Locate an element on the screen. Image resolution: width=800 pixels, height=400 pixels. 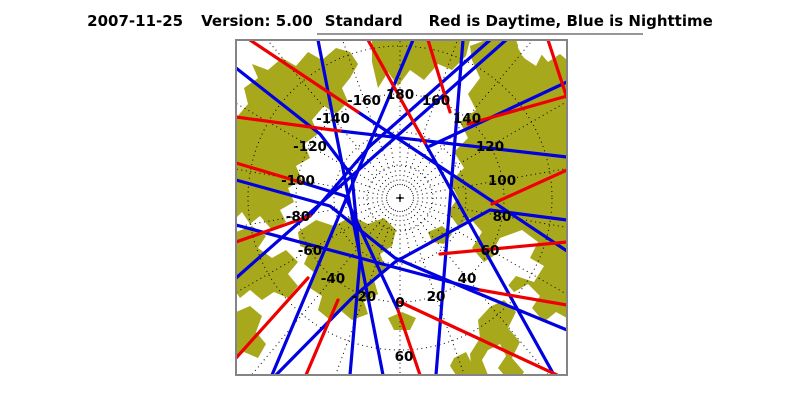
longitude-label: 140 is located at coordinates (467, 119).